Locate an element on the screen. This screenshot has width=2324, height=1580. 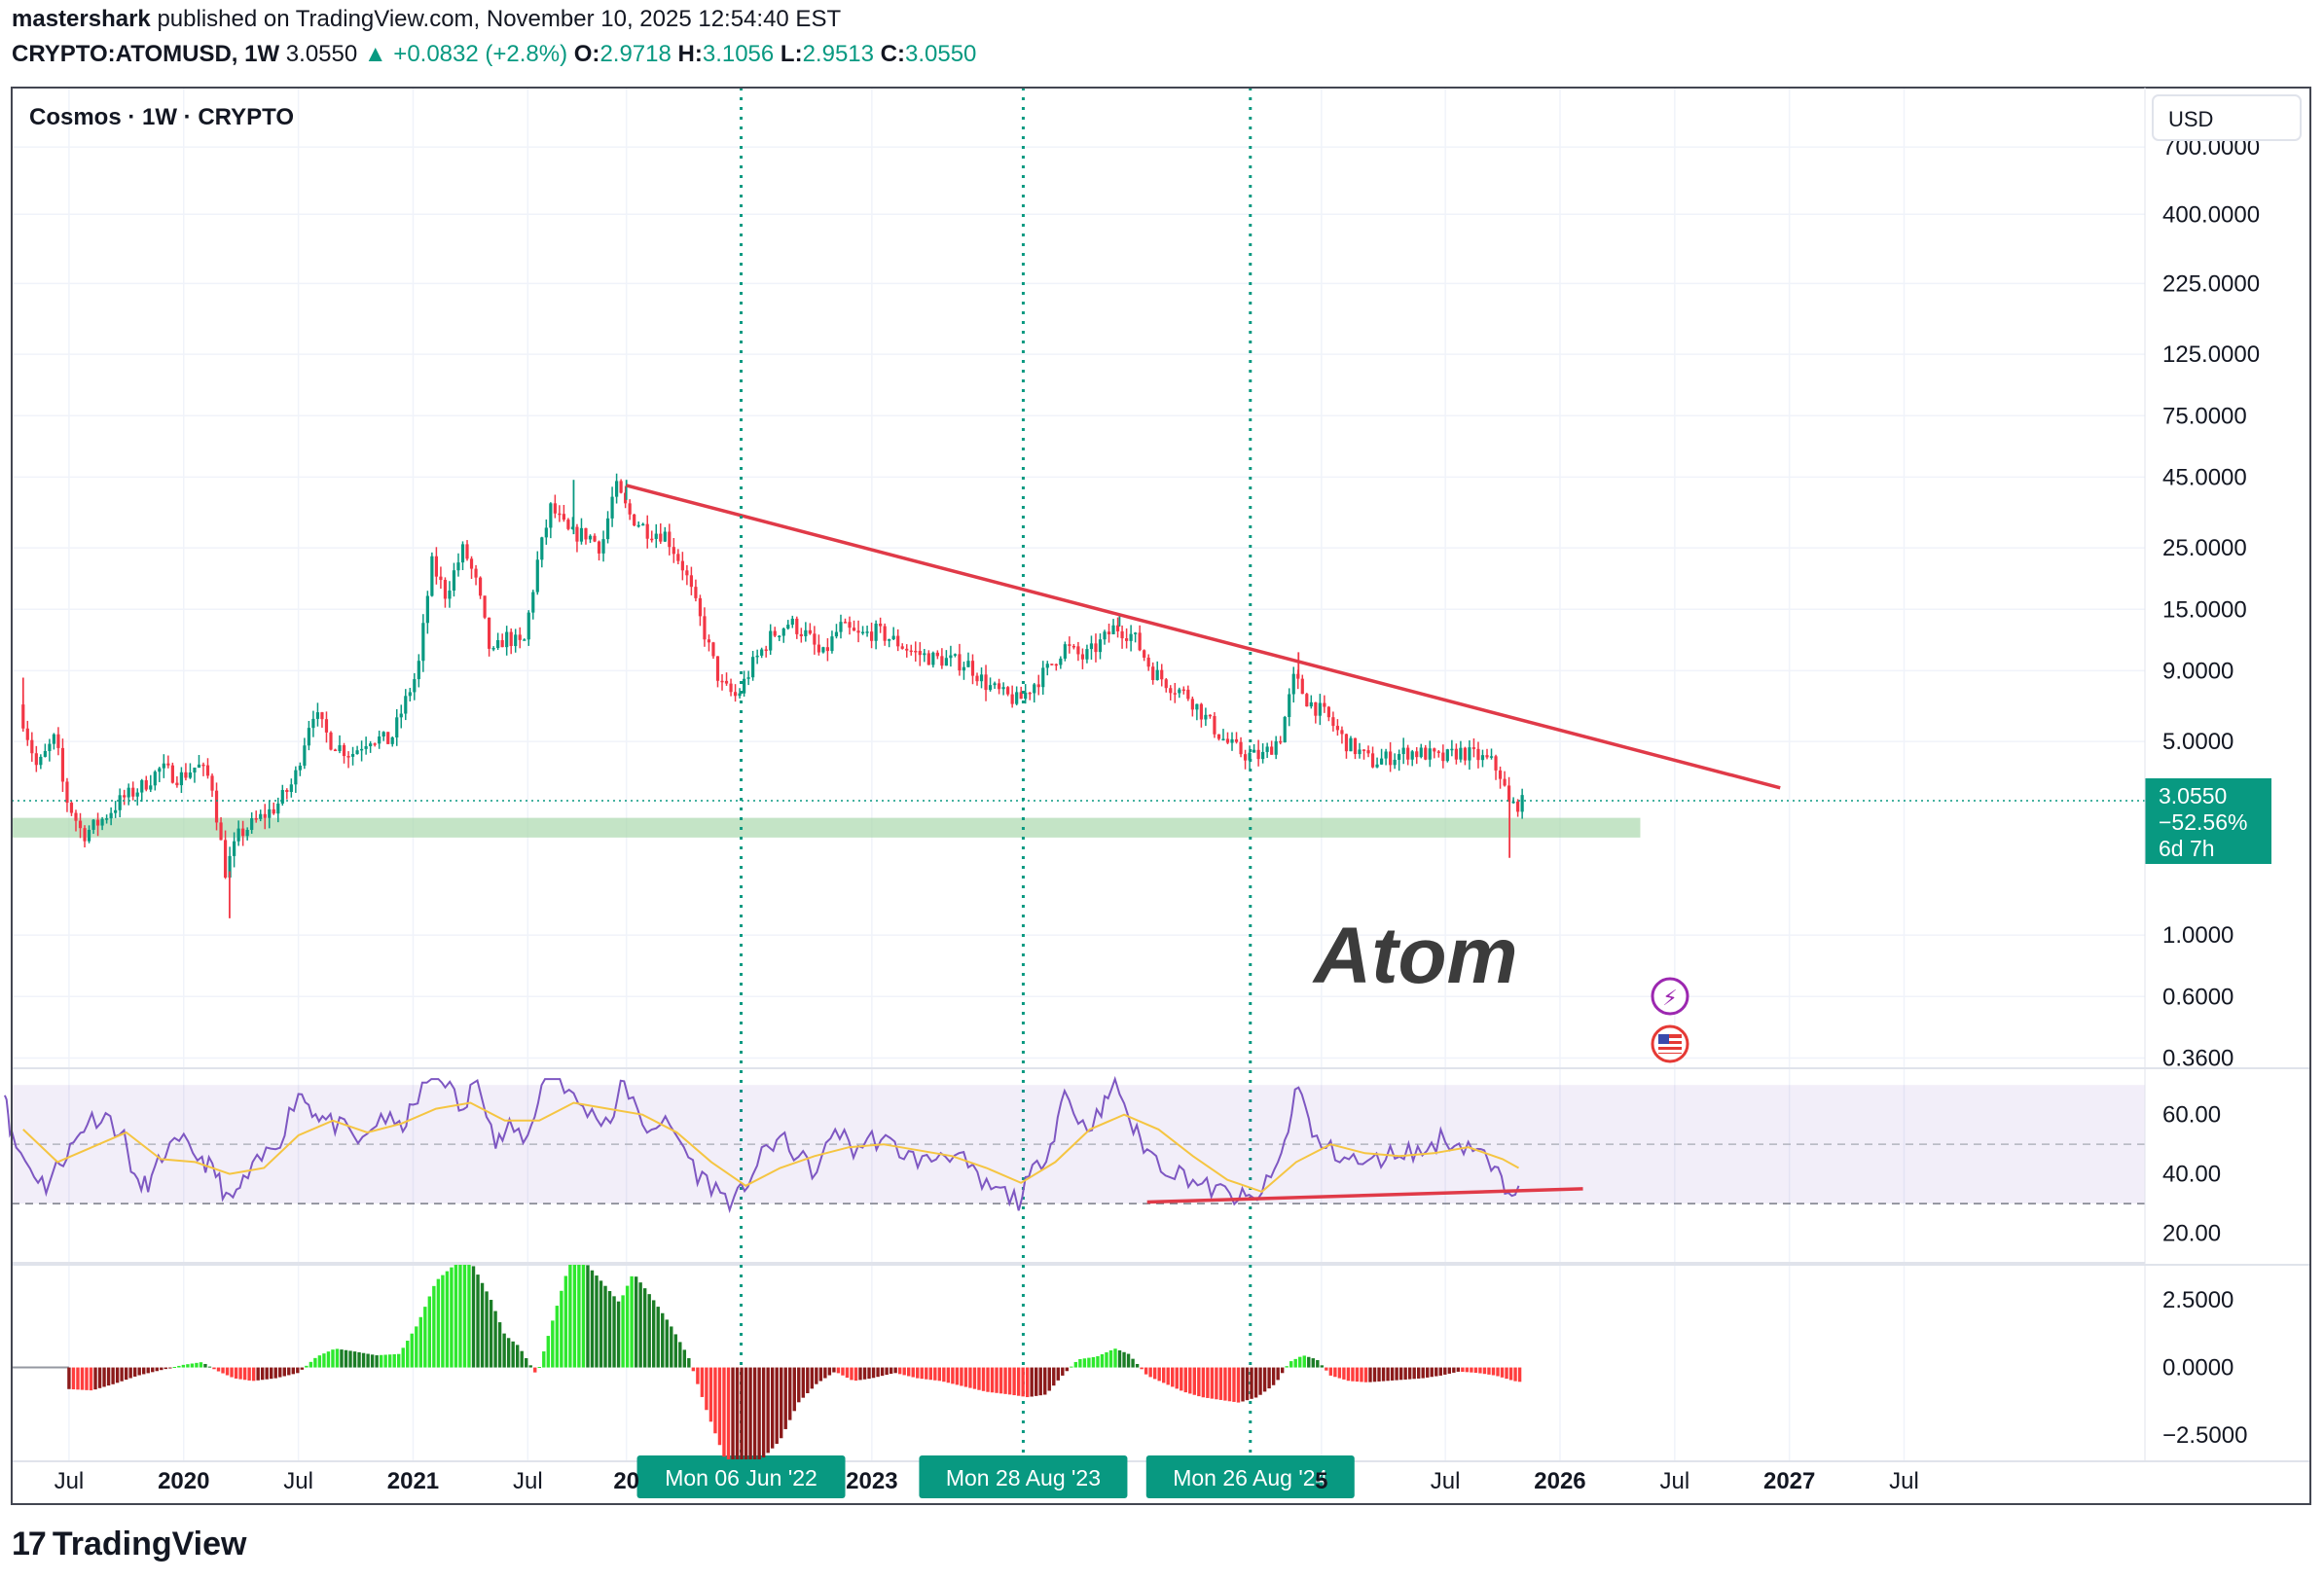
open-value: 2.9718 is located at coordinates (635, 54).